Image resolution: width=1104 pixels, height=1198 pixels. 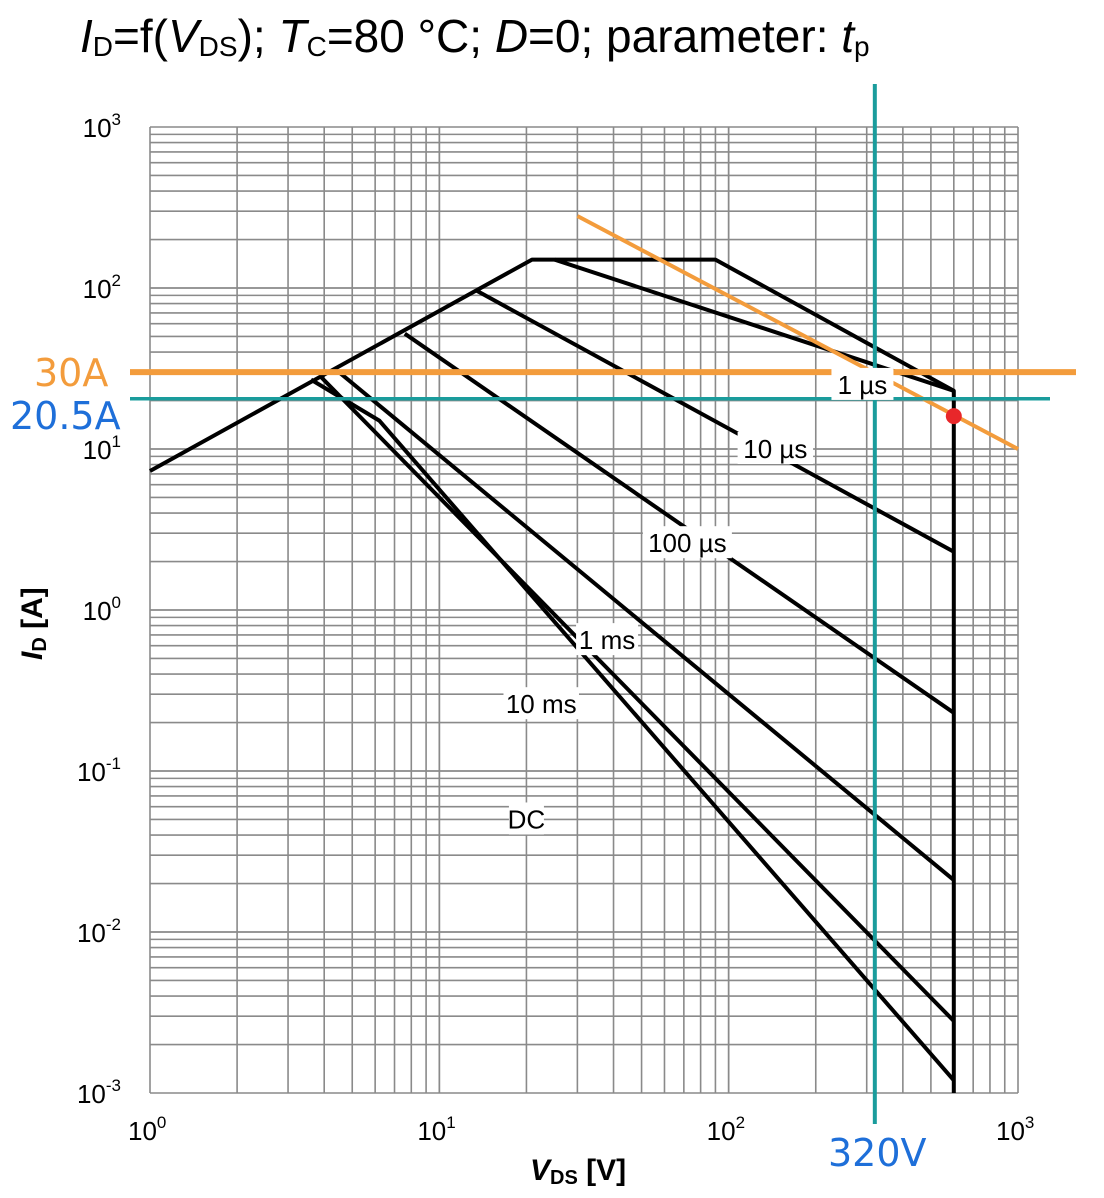 I want to click on x-tick-label: 10¹, so click(x=436, y=1129).